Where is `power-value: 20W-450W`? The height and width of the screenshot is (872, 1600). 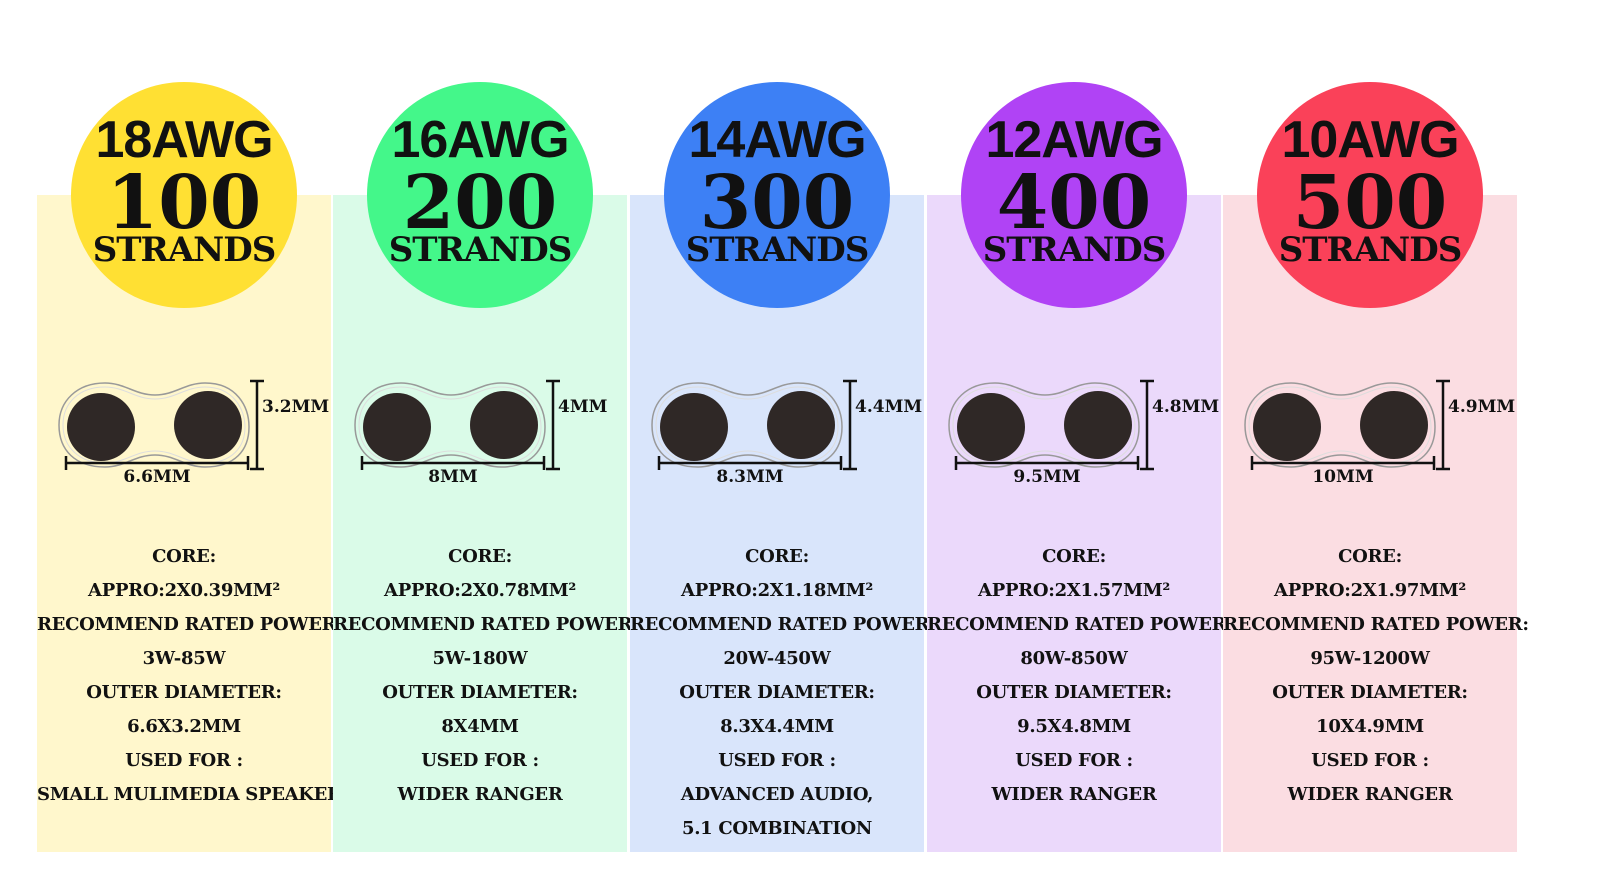 power-value: 20W-450W is located at coordinates (777, 658).